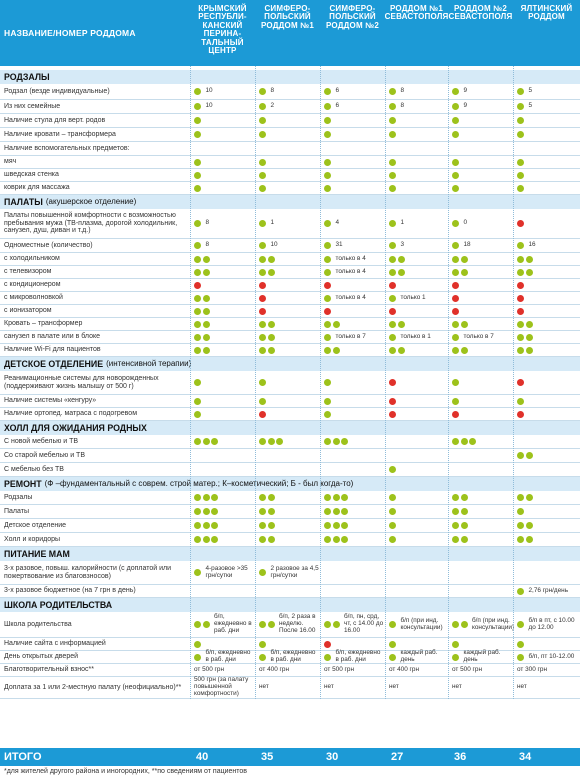 The height and width of the screenshot is (780, 580). I want to click on table-row: Детское отделение, so click(290, 526).